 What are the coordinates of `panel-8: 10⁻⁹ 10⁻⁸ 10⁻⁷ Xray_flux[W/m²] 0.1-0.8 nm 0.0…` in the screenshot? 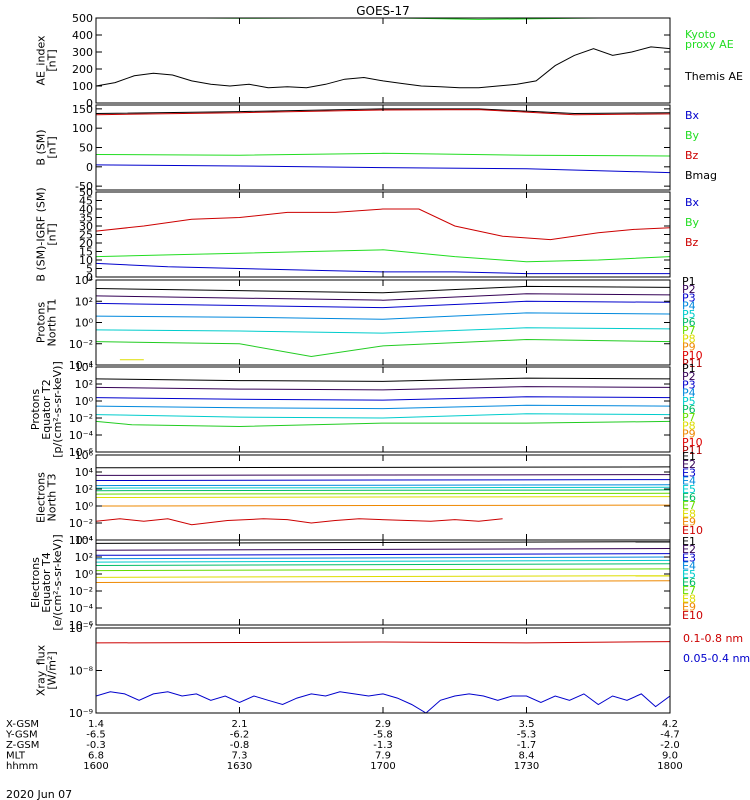 It's located at (392, 671).